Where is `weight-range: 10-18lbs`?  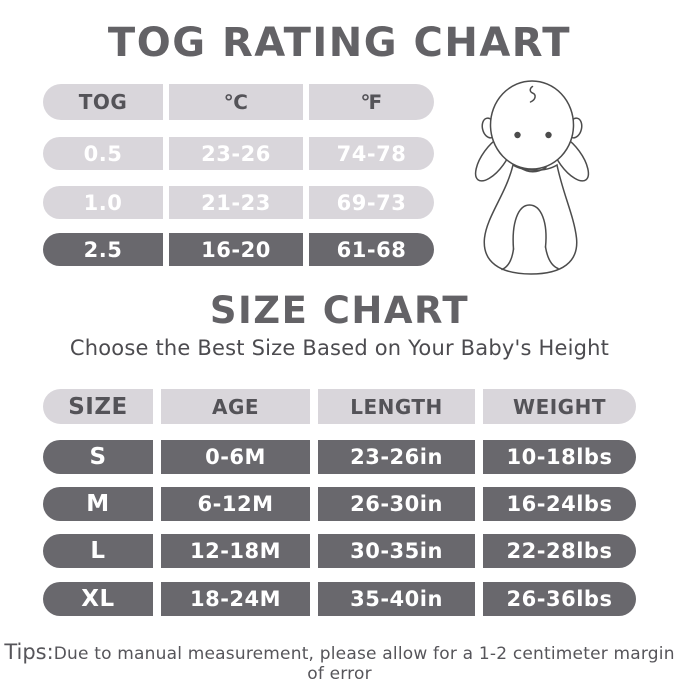
weight-range: 10-18lbs is located at coordinates (559, 457).